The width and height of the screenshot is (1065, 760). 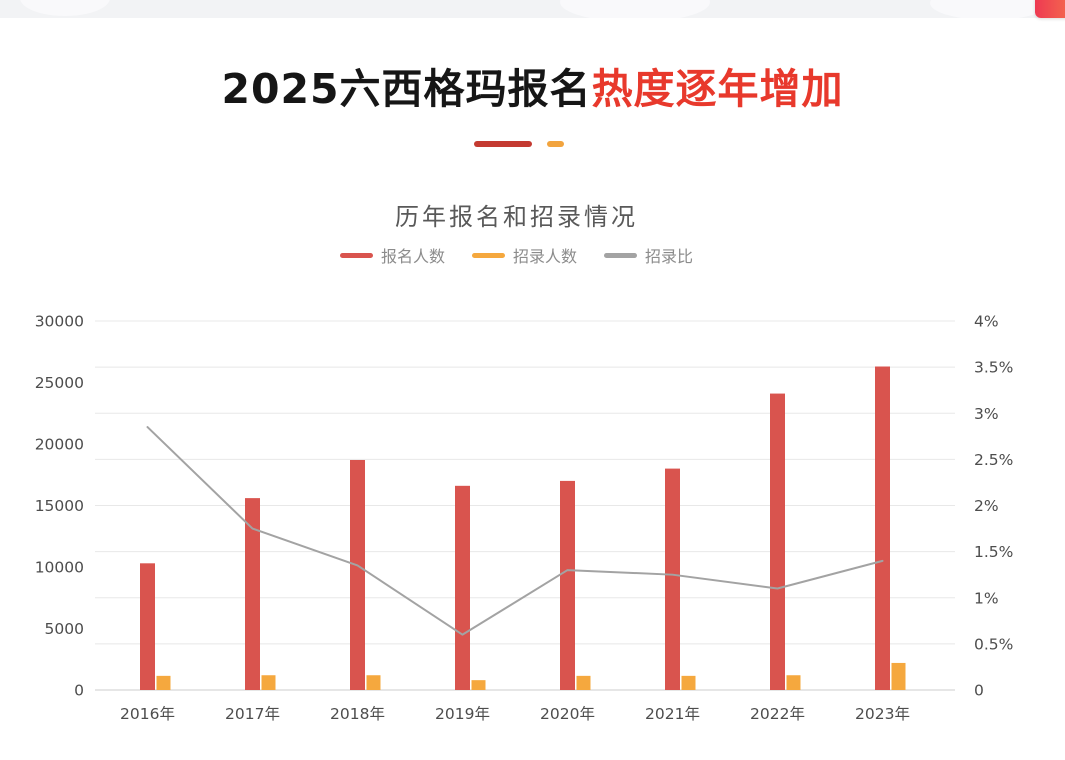 What do you see at coordinates (79, 691) in the screenshot?
I see `left-axis-tick-label: 0` at bounding box center [79, 691].